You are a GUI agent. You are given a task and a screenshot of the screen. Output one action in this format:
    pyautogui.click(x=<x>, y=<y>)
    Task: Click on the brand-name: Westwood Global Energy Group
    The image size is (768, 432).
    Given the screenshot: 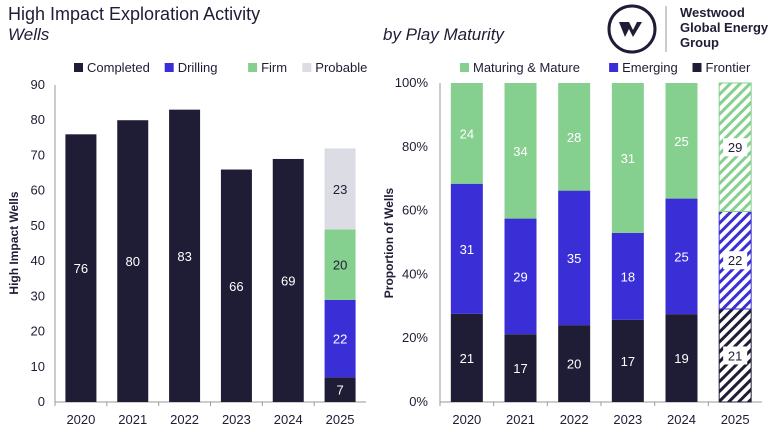 What is the action you would take?
    pyautogui.click(x=724, y=27)
    